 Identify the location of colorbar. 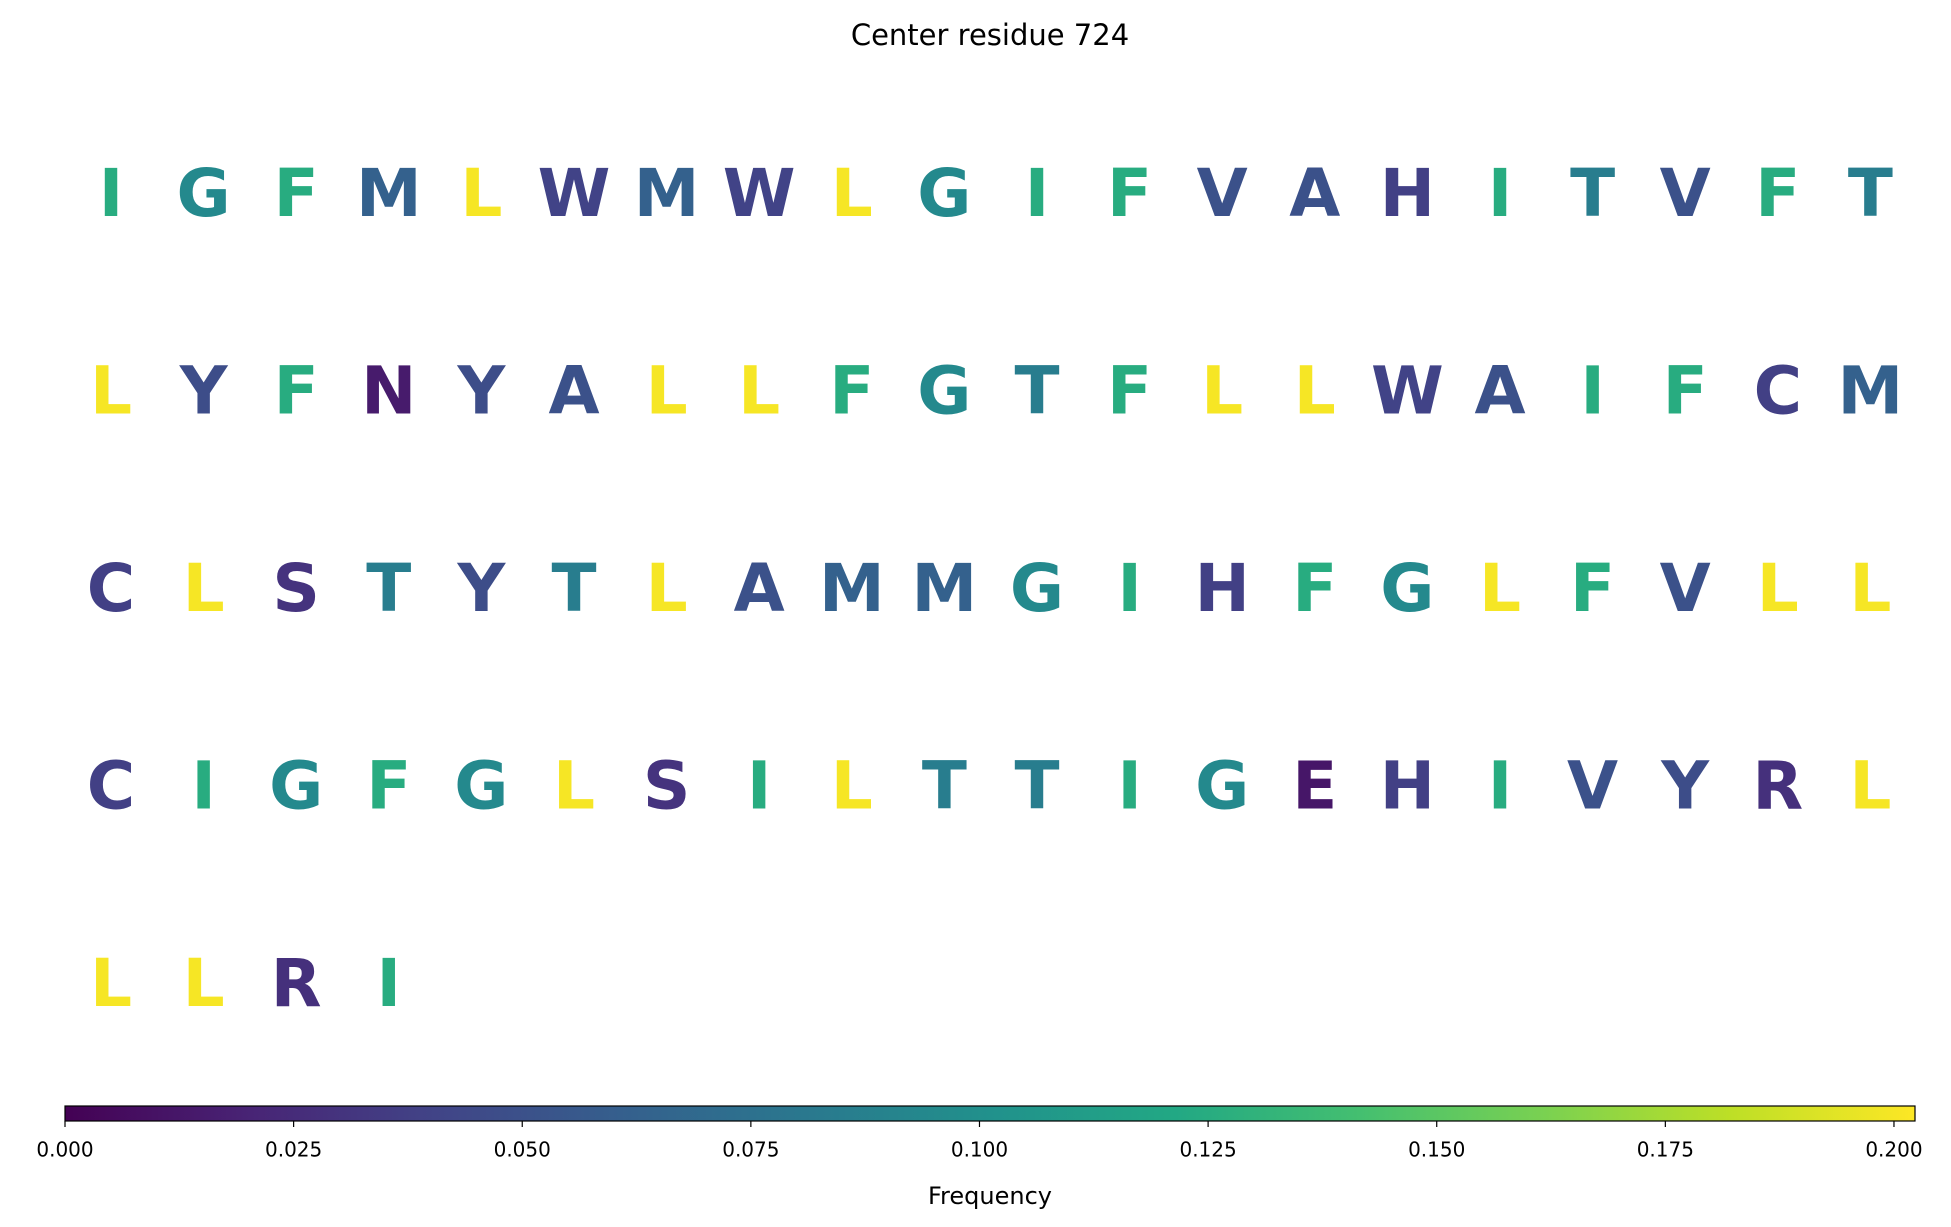
(990, 1113).